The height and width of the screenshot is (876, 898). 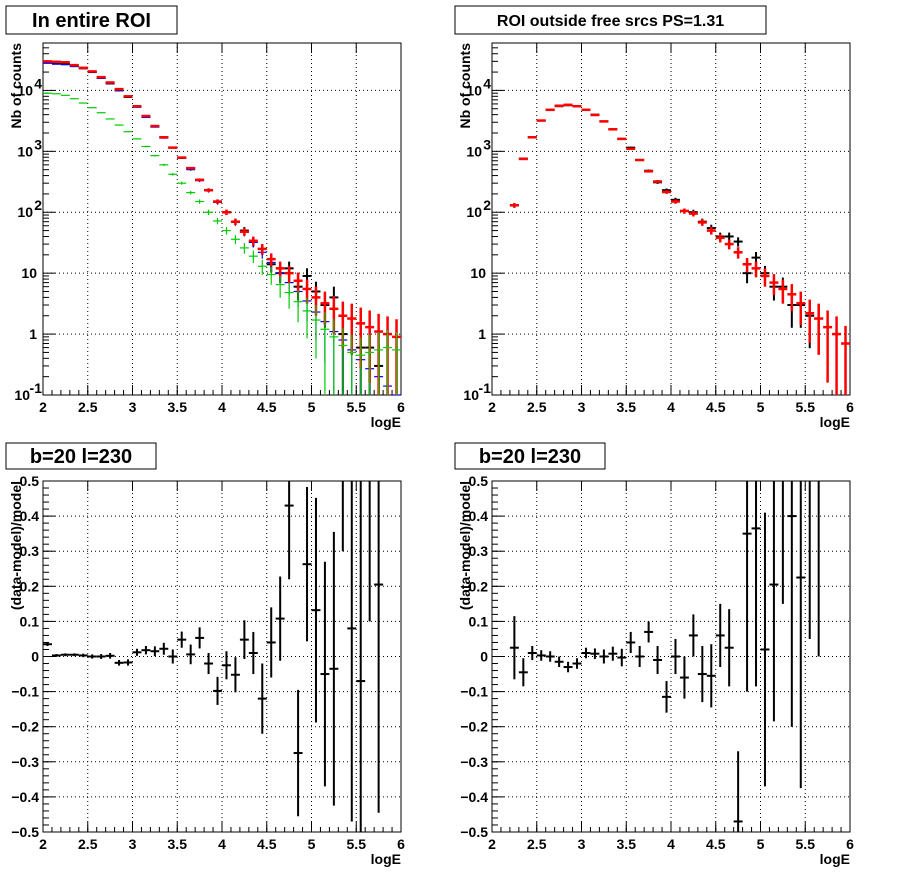 What do you see at coordinates (465, 86) in the screenshot?
I see `y-axis-label: Nb of counts` at bounding box center [465, 86].